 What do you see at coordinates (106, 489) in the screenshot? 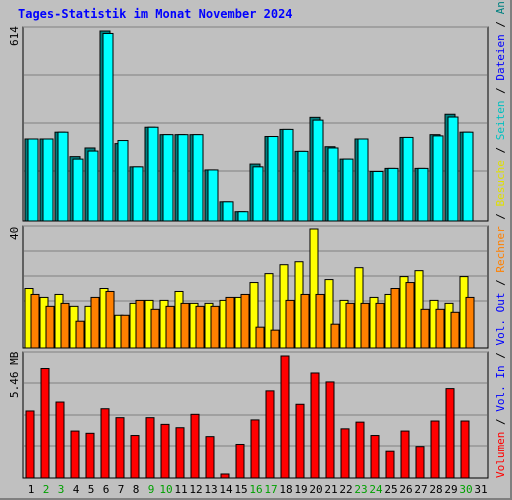
I see `day-label-6: 6` at bounding box center [106, 489].